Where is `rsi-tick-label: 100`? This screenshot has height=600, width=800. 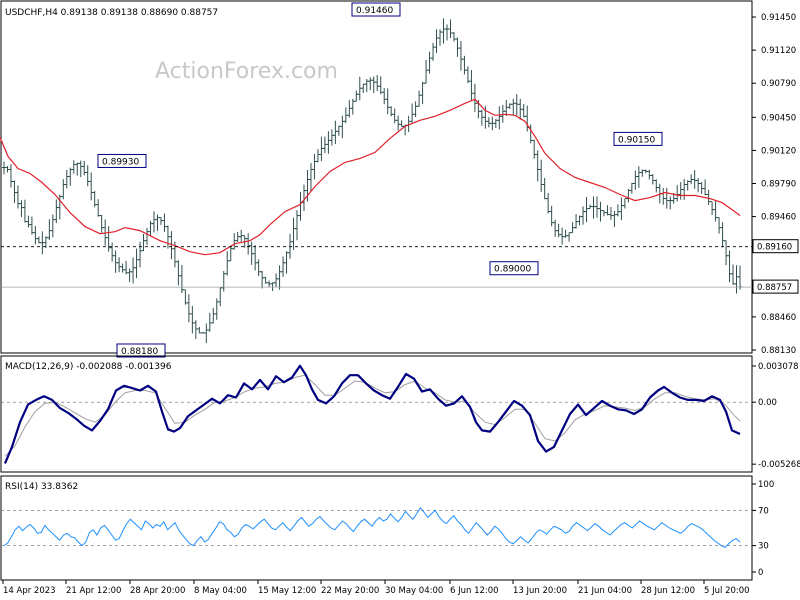 rsi-tick-label: 100 is located at coordinates (766, 485).